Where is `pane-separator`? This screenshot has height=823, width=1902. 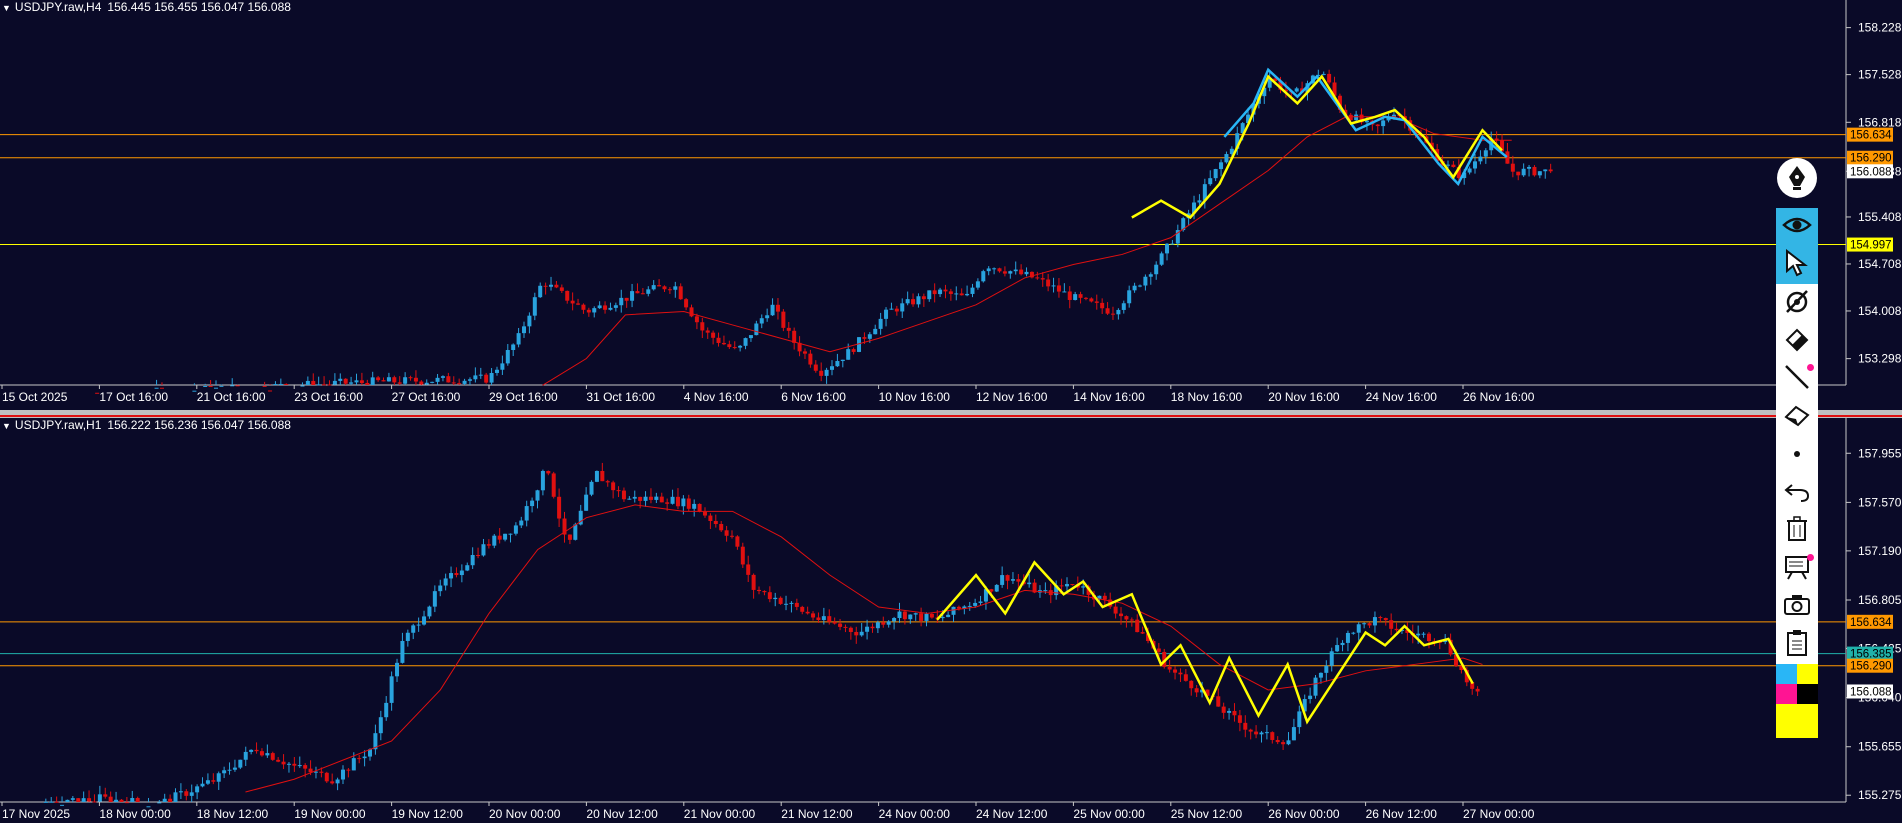
pane-separator is located at coordinates (951, 414).